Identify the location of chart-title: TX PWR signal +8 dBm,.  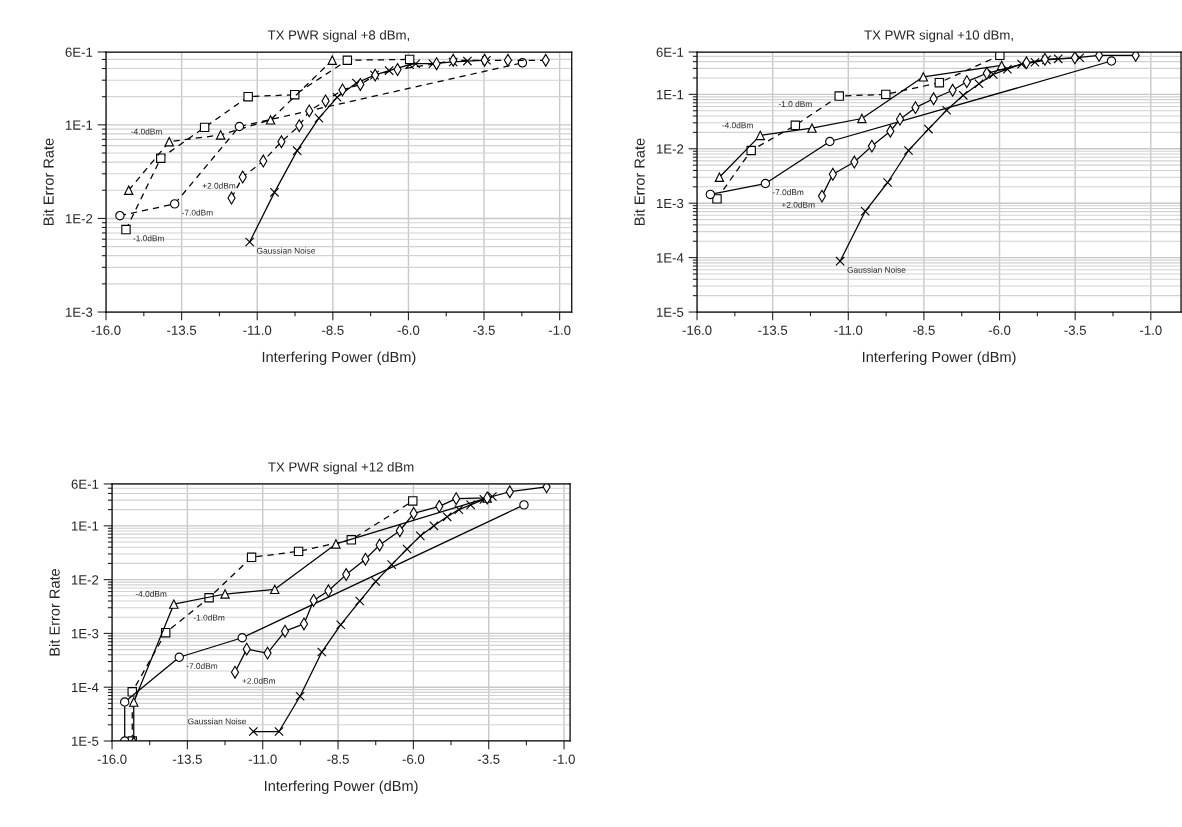
(338, 36).